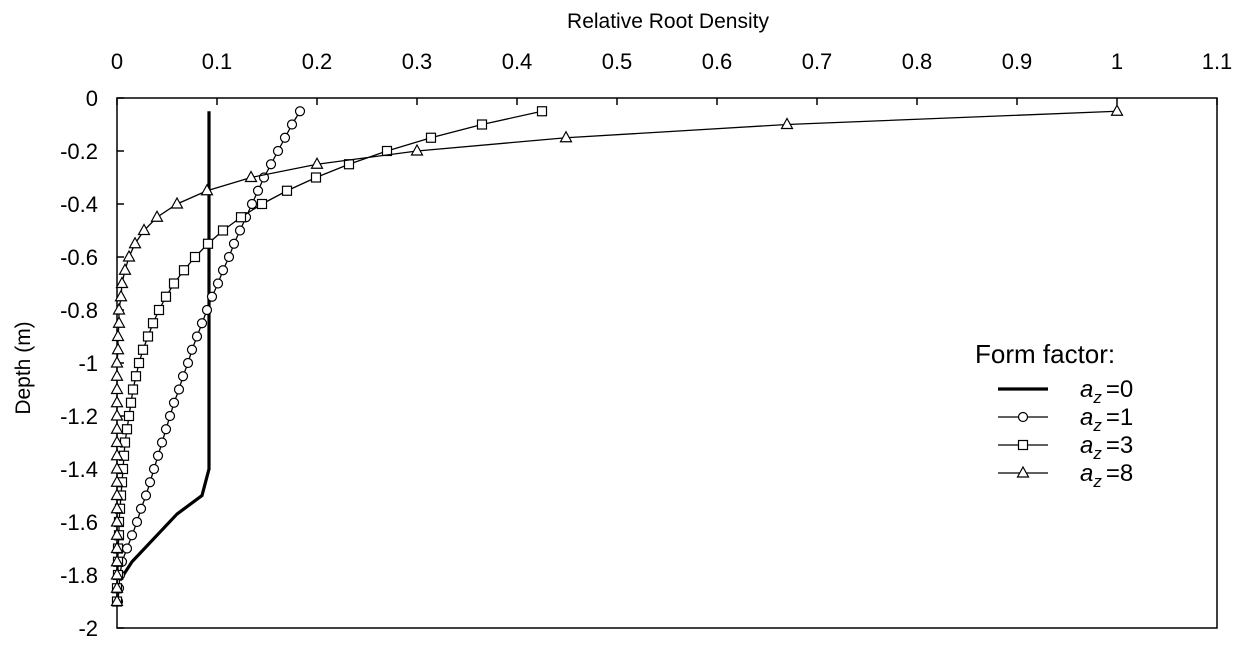  What do you see at coordinates (1106, 419) in the screenshot?
I see `legend-label: az =1` at bounding box center [1106, 419].